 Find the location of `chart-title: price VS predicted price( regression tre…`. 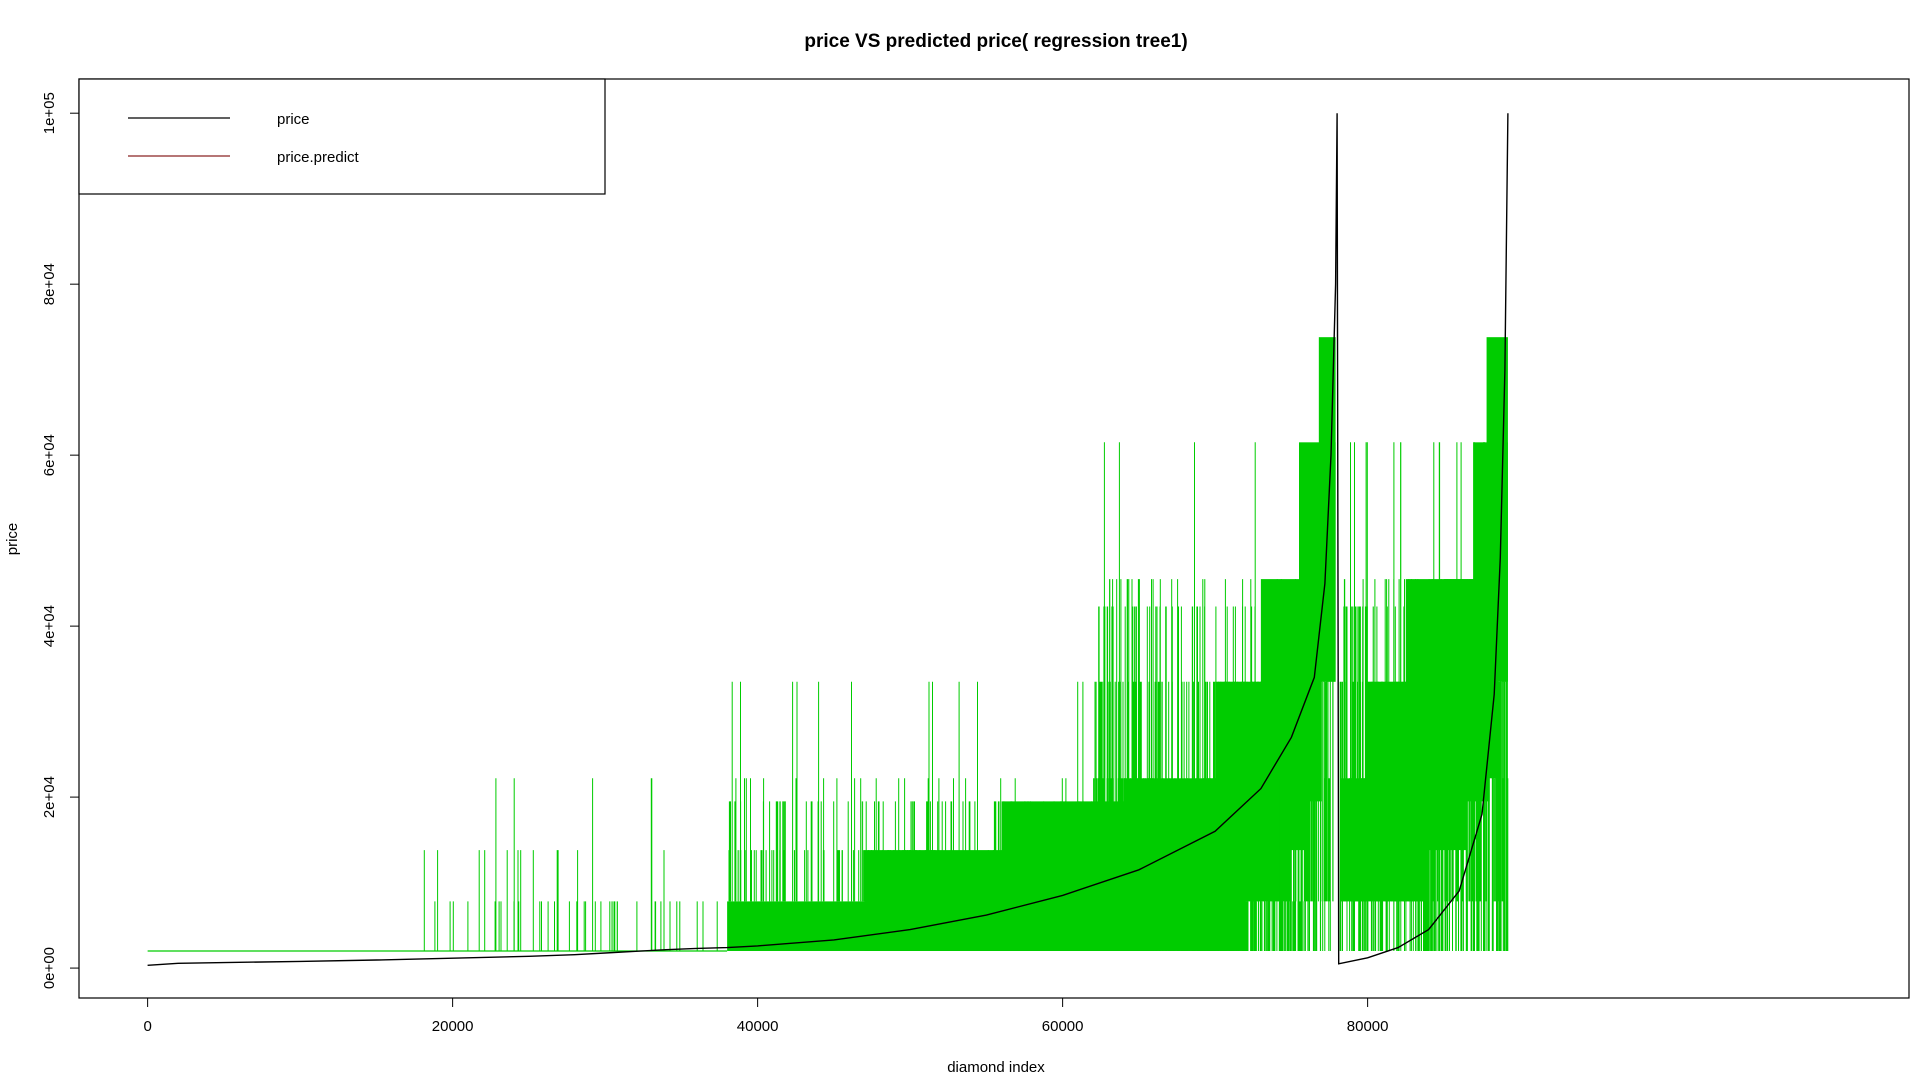

chart-title: price VS predicted price( regression tre… is located at coordinates (995, 41).